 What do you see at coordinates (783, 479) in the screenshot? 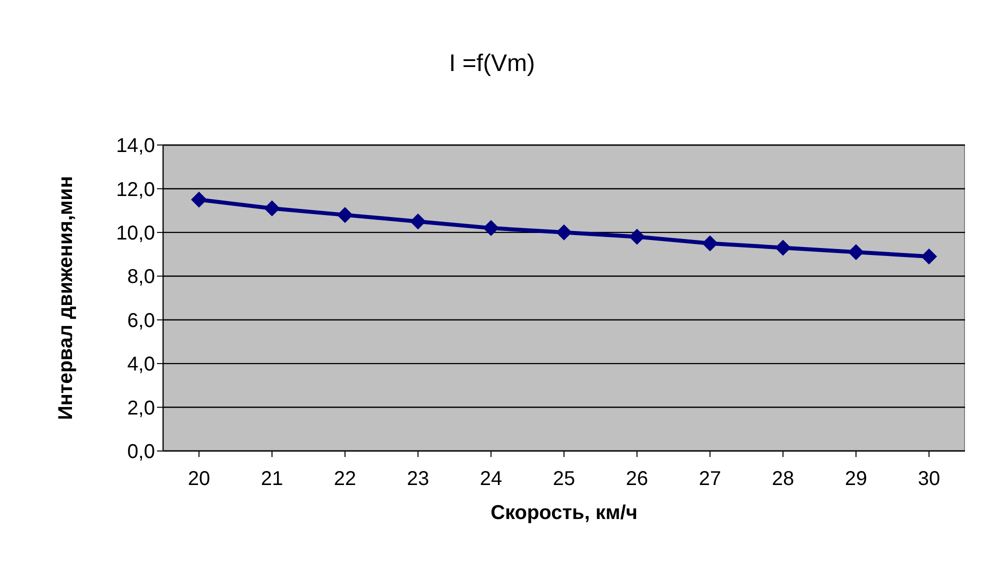
I see `x-tick-label: 28` at bounding box center [783, 479].